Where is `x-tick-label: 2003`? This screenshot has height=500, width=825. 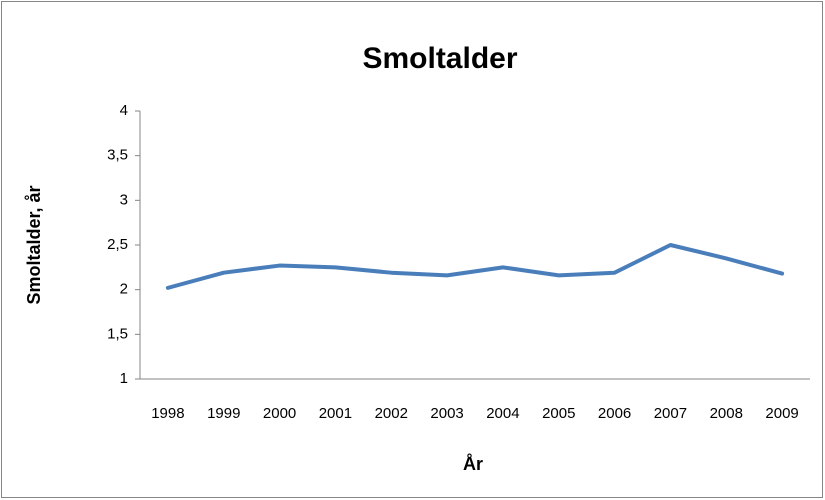
x-tick-label: 2003 is located at coordinates (446, 413).